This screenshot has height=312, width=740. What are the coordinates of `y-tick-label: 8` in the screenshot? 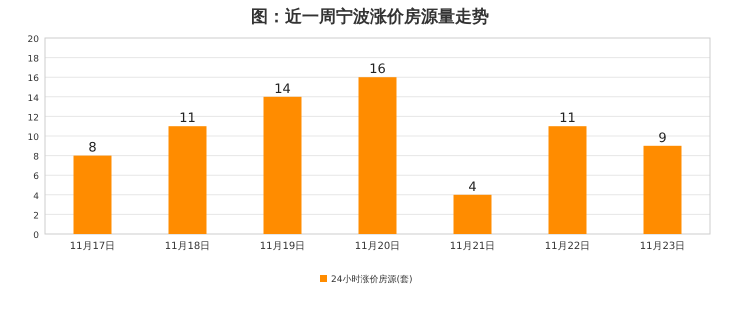 It's located at (36, 157).